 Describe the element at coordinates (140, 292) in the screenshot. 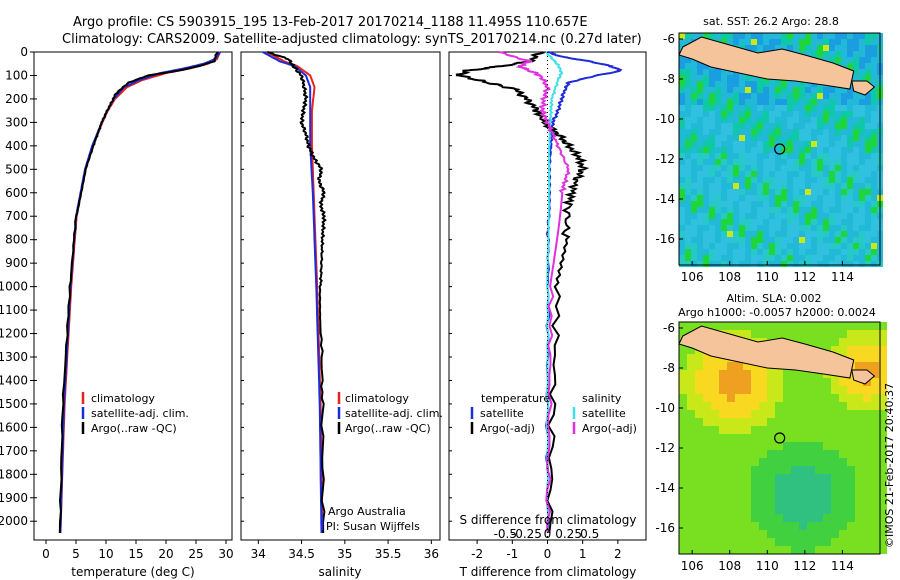

I see `series-line-climatology` at that location.